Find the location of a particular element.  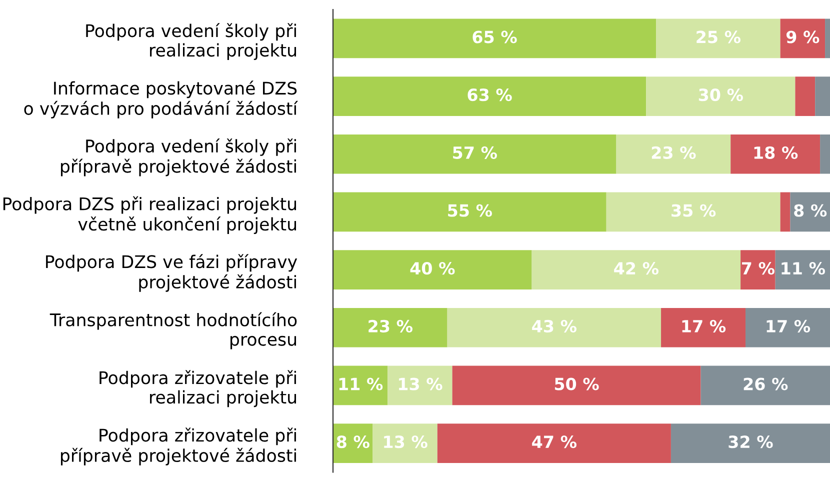

data-label: 63 % is located at coordinates (490, 95).